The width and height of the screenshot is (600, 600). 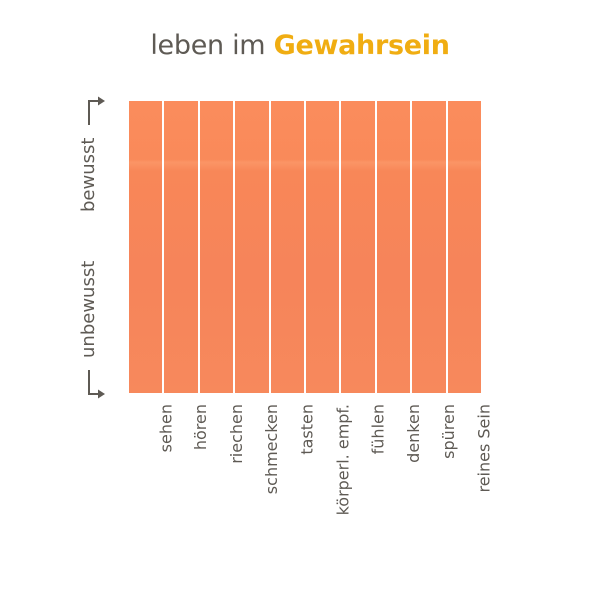 What do you see at coordinates (464, 247) in the screenshot?
I see `column-reines-sein` at bounding box center [464, 247].